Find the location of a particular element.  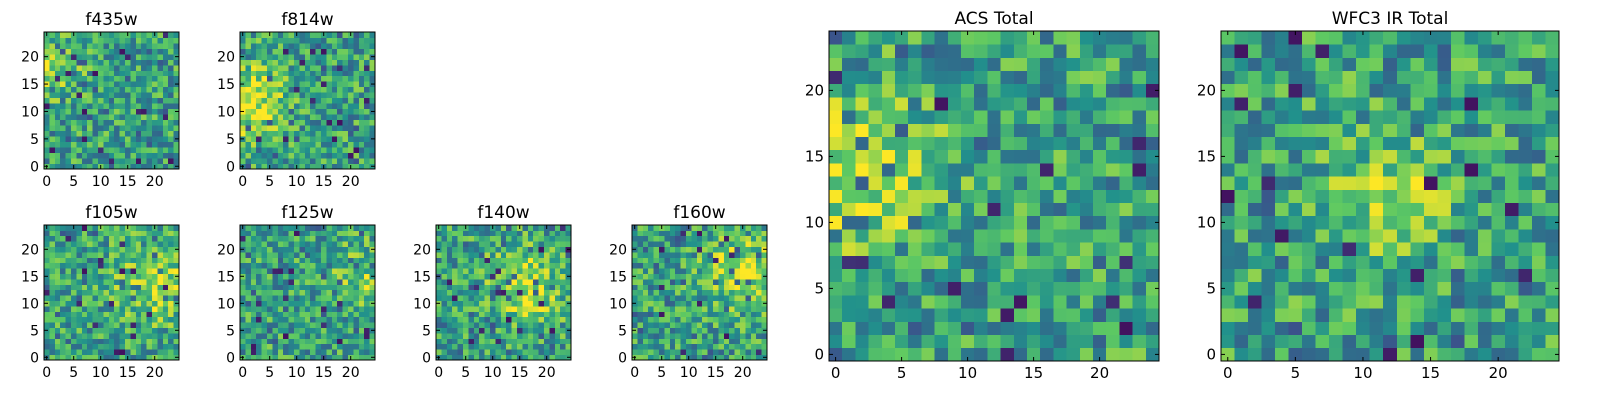

x-tick-label: 20 is located at coordinates (351, 373).